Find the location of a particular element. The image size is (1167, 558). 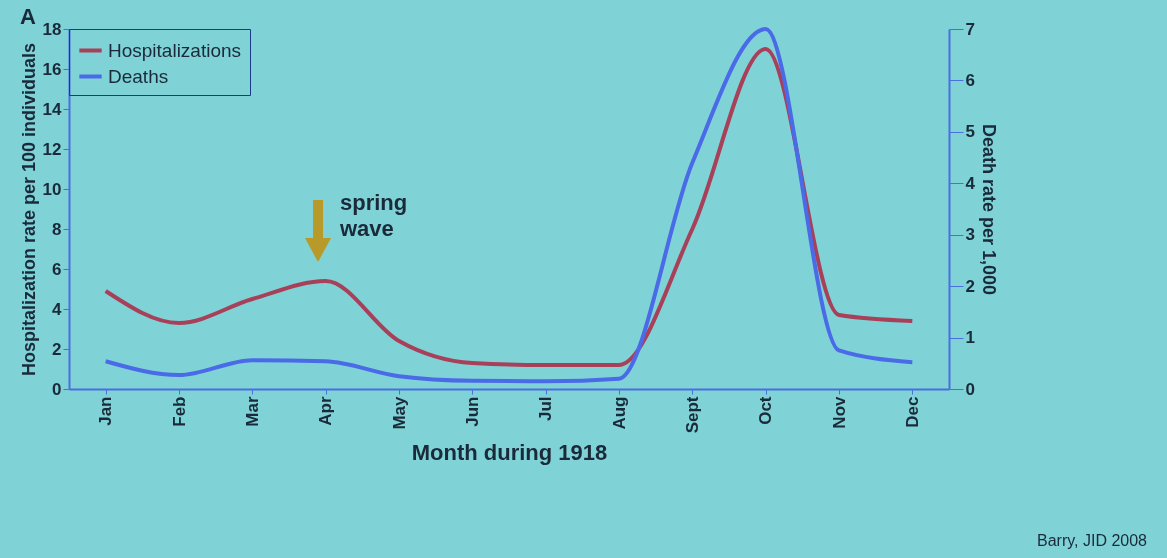

y-tick-label: 18 is located at coordinates (52, 29).